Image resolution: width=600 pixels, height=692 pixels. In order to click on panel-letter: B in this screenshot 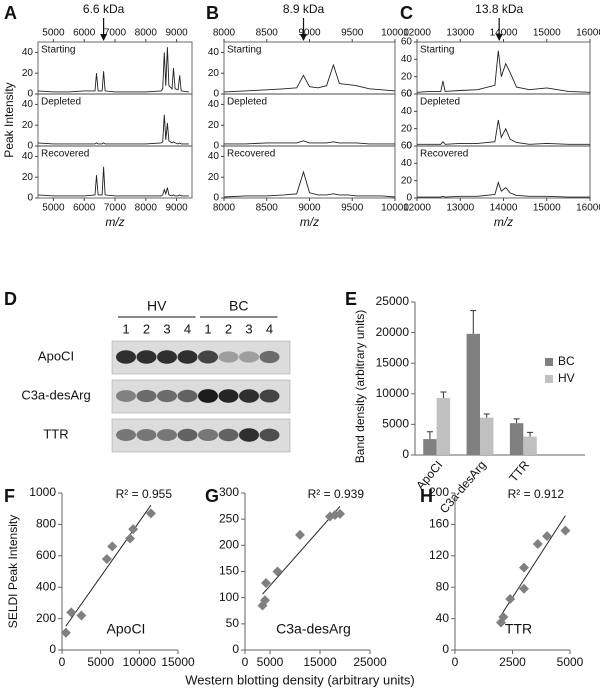, I will do `click(212, 13)`.